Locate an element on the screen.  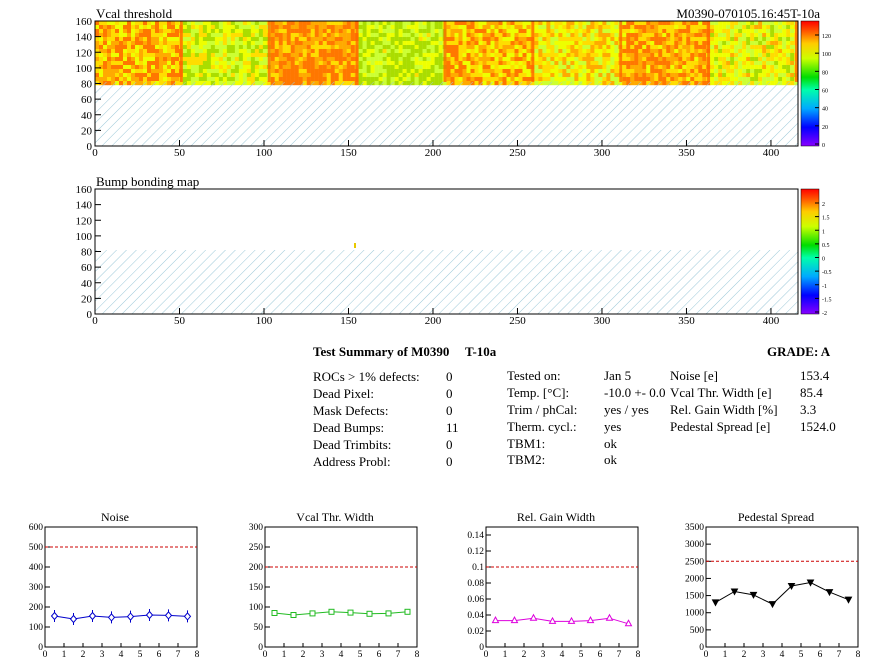
roc-edge-column is located at coordinates (357, 51).